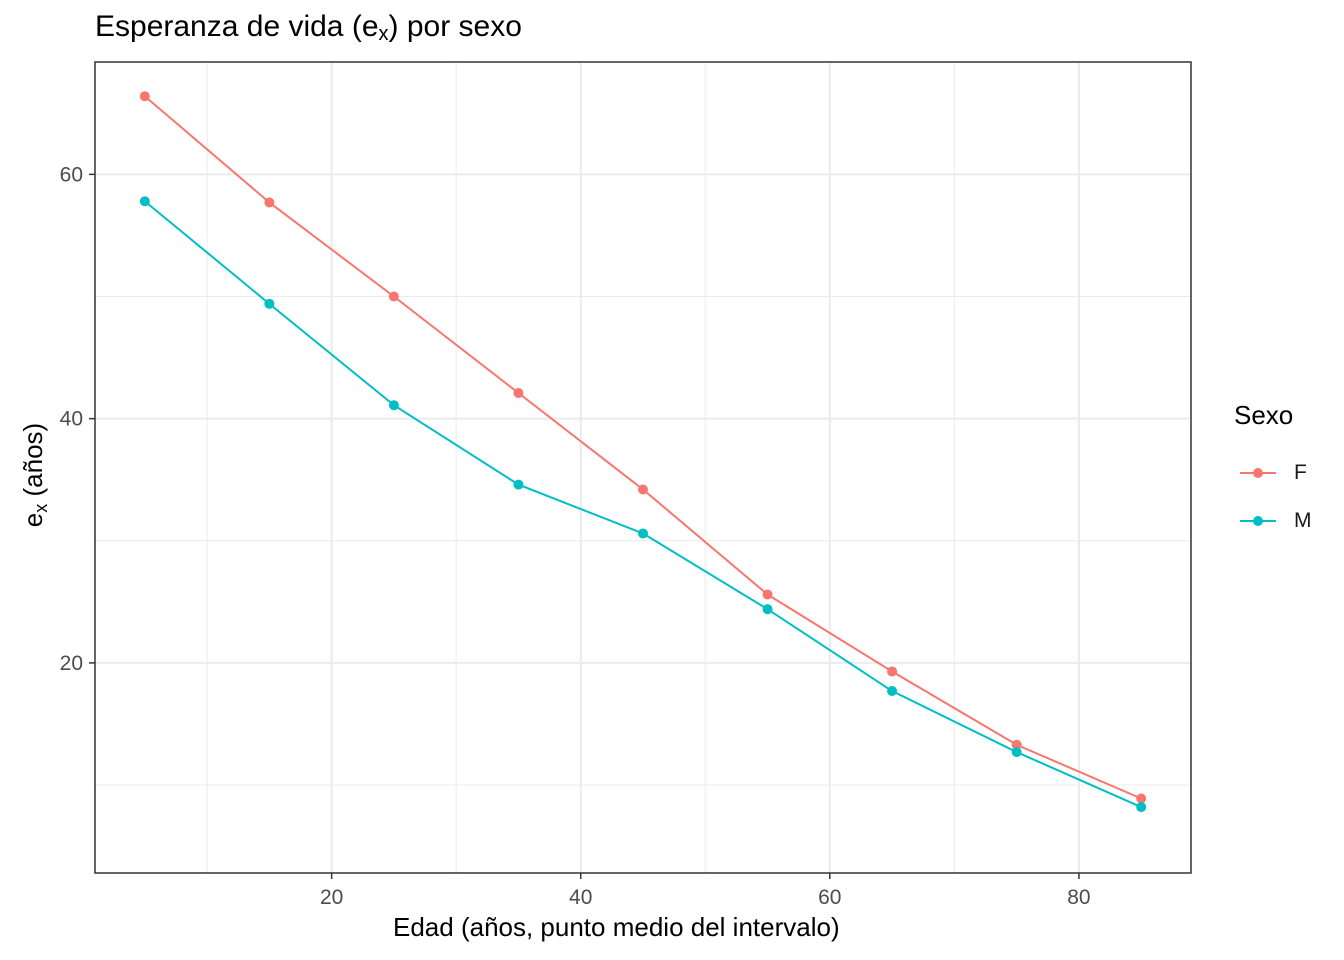  I want to click on y-tick-label: 40, so click(71, 419).